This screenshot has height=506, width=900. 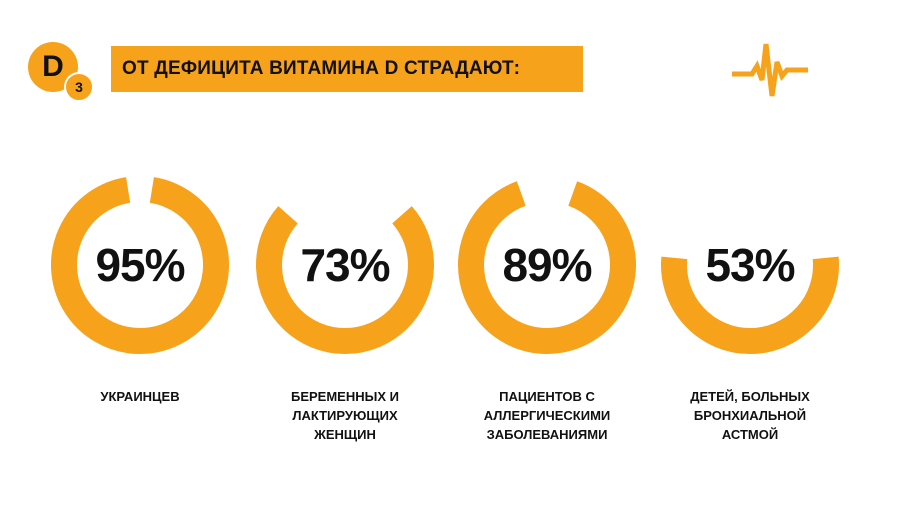 I want to click on stat-percent: 73%, so click(x=345, y=265).